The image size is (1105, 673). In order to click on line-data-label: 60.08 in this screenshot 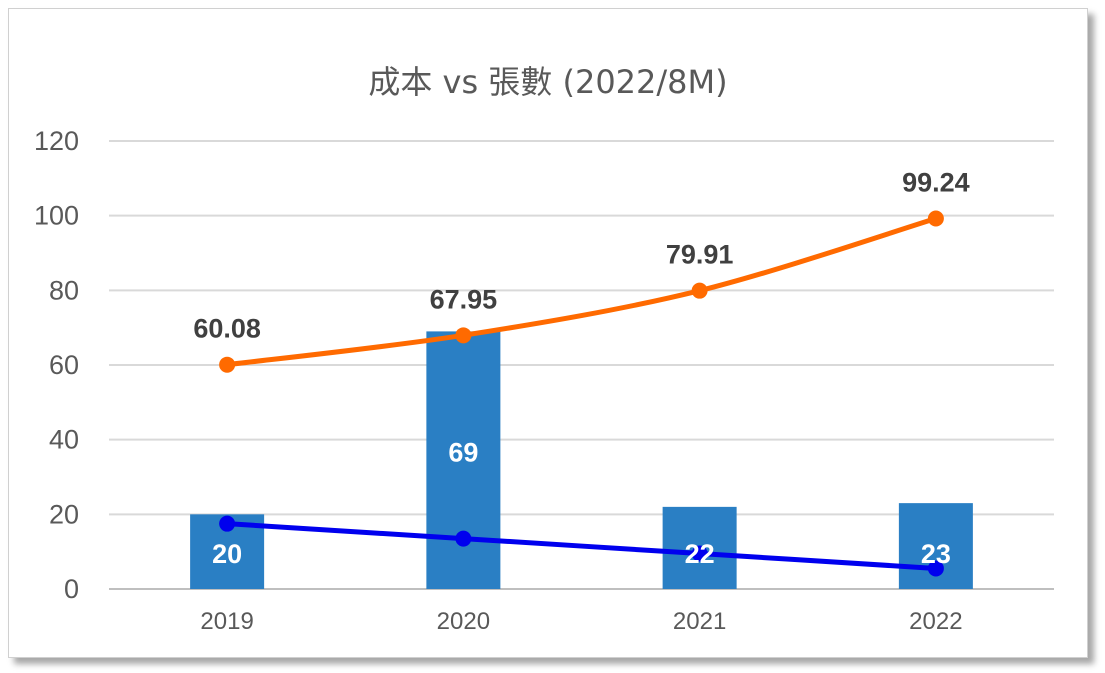, I will do `click(227, 329)`.